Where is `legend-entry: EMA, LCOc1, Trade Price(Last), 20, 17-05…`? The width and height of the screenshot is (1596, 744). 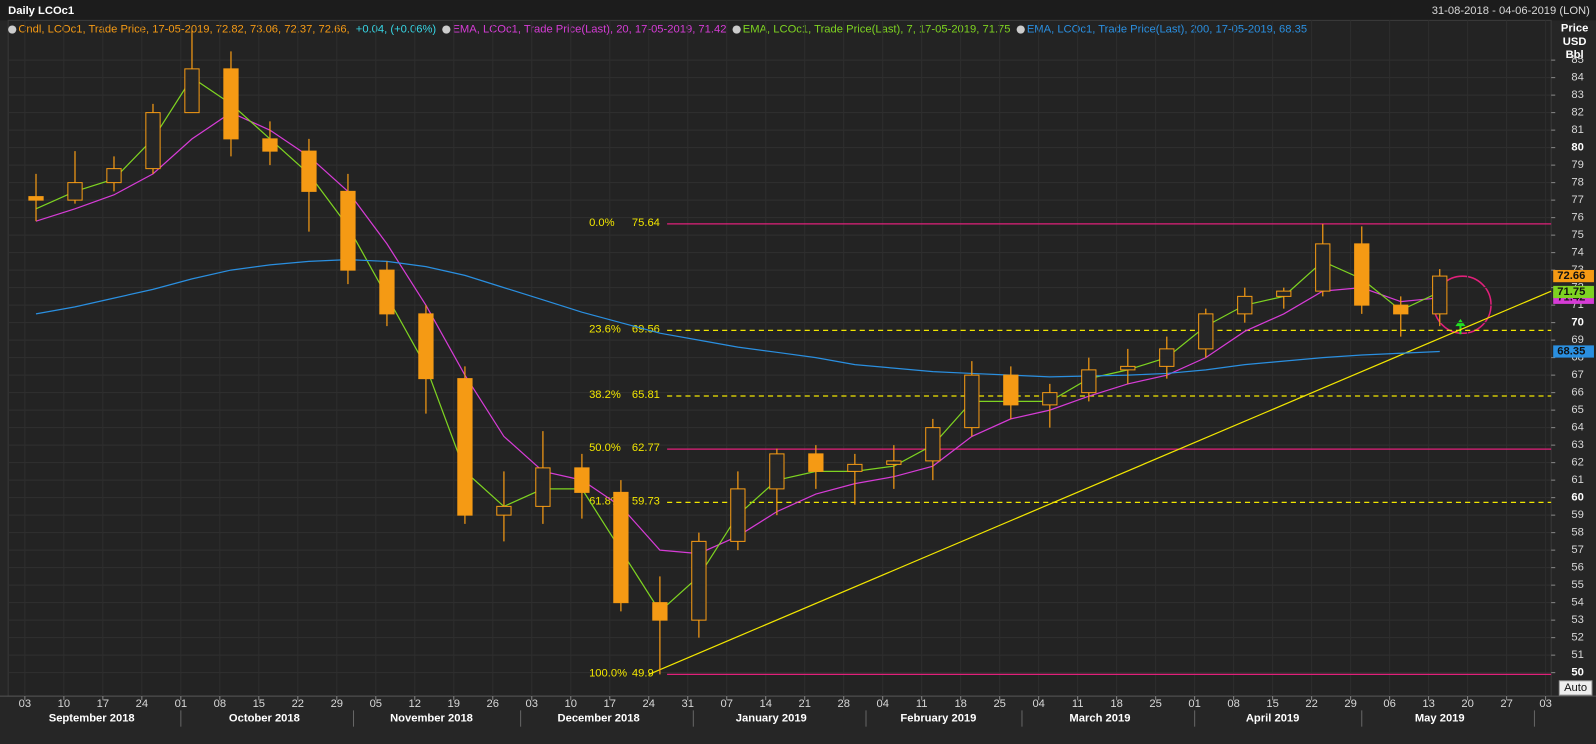 legend-entry: EMA, LCOc1, Trade Price(Last), 20, 17-05… is located at coordinates (589, 30).